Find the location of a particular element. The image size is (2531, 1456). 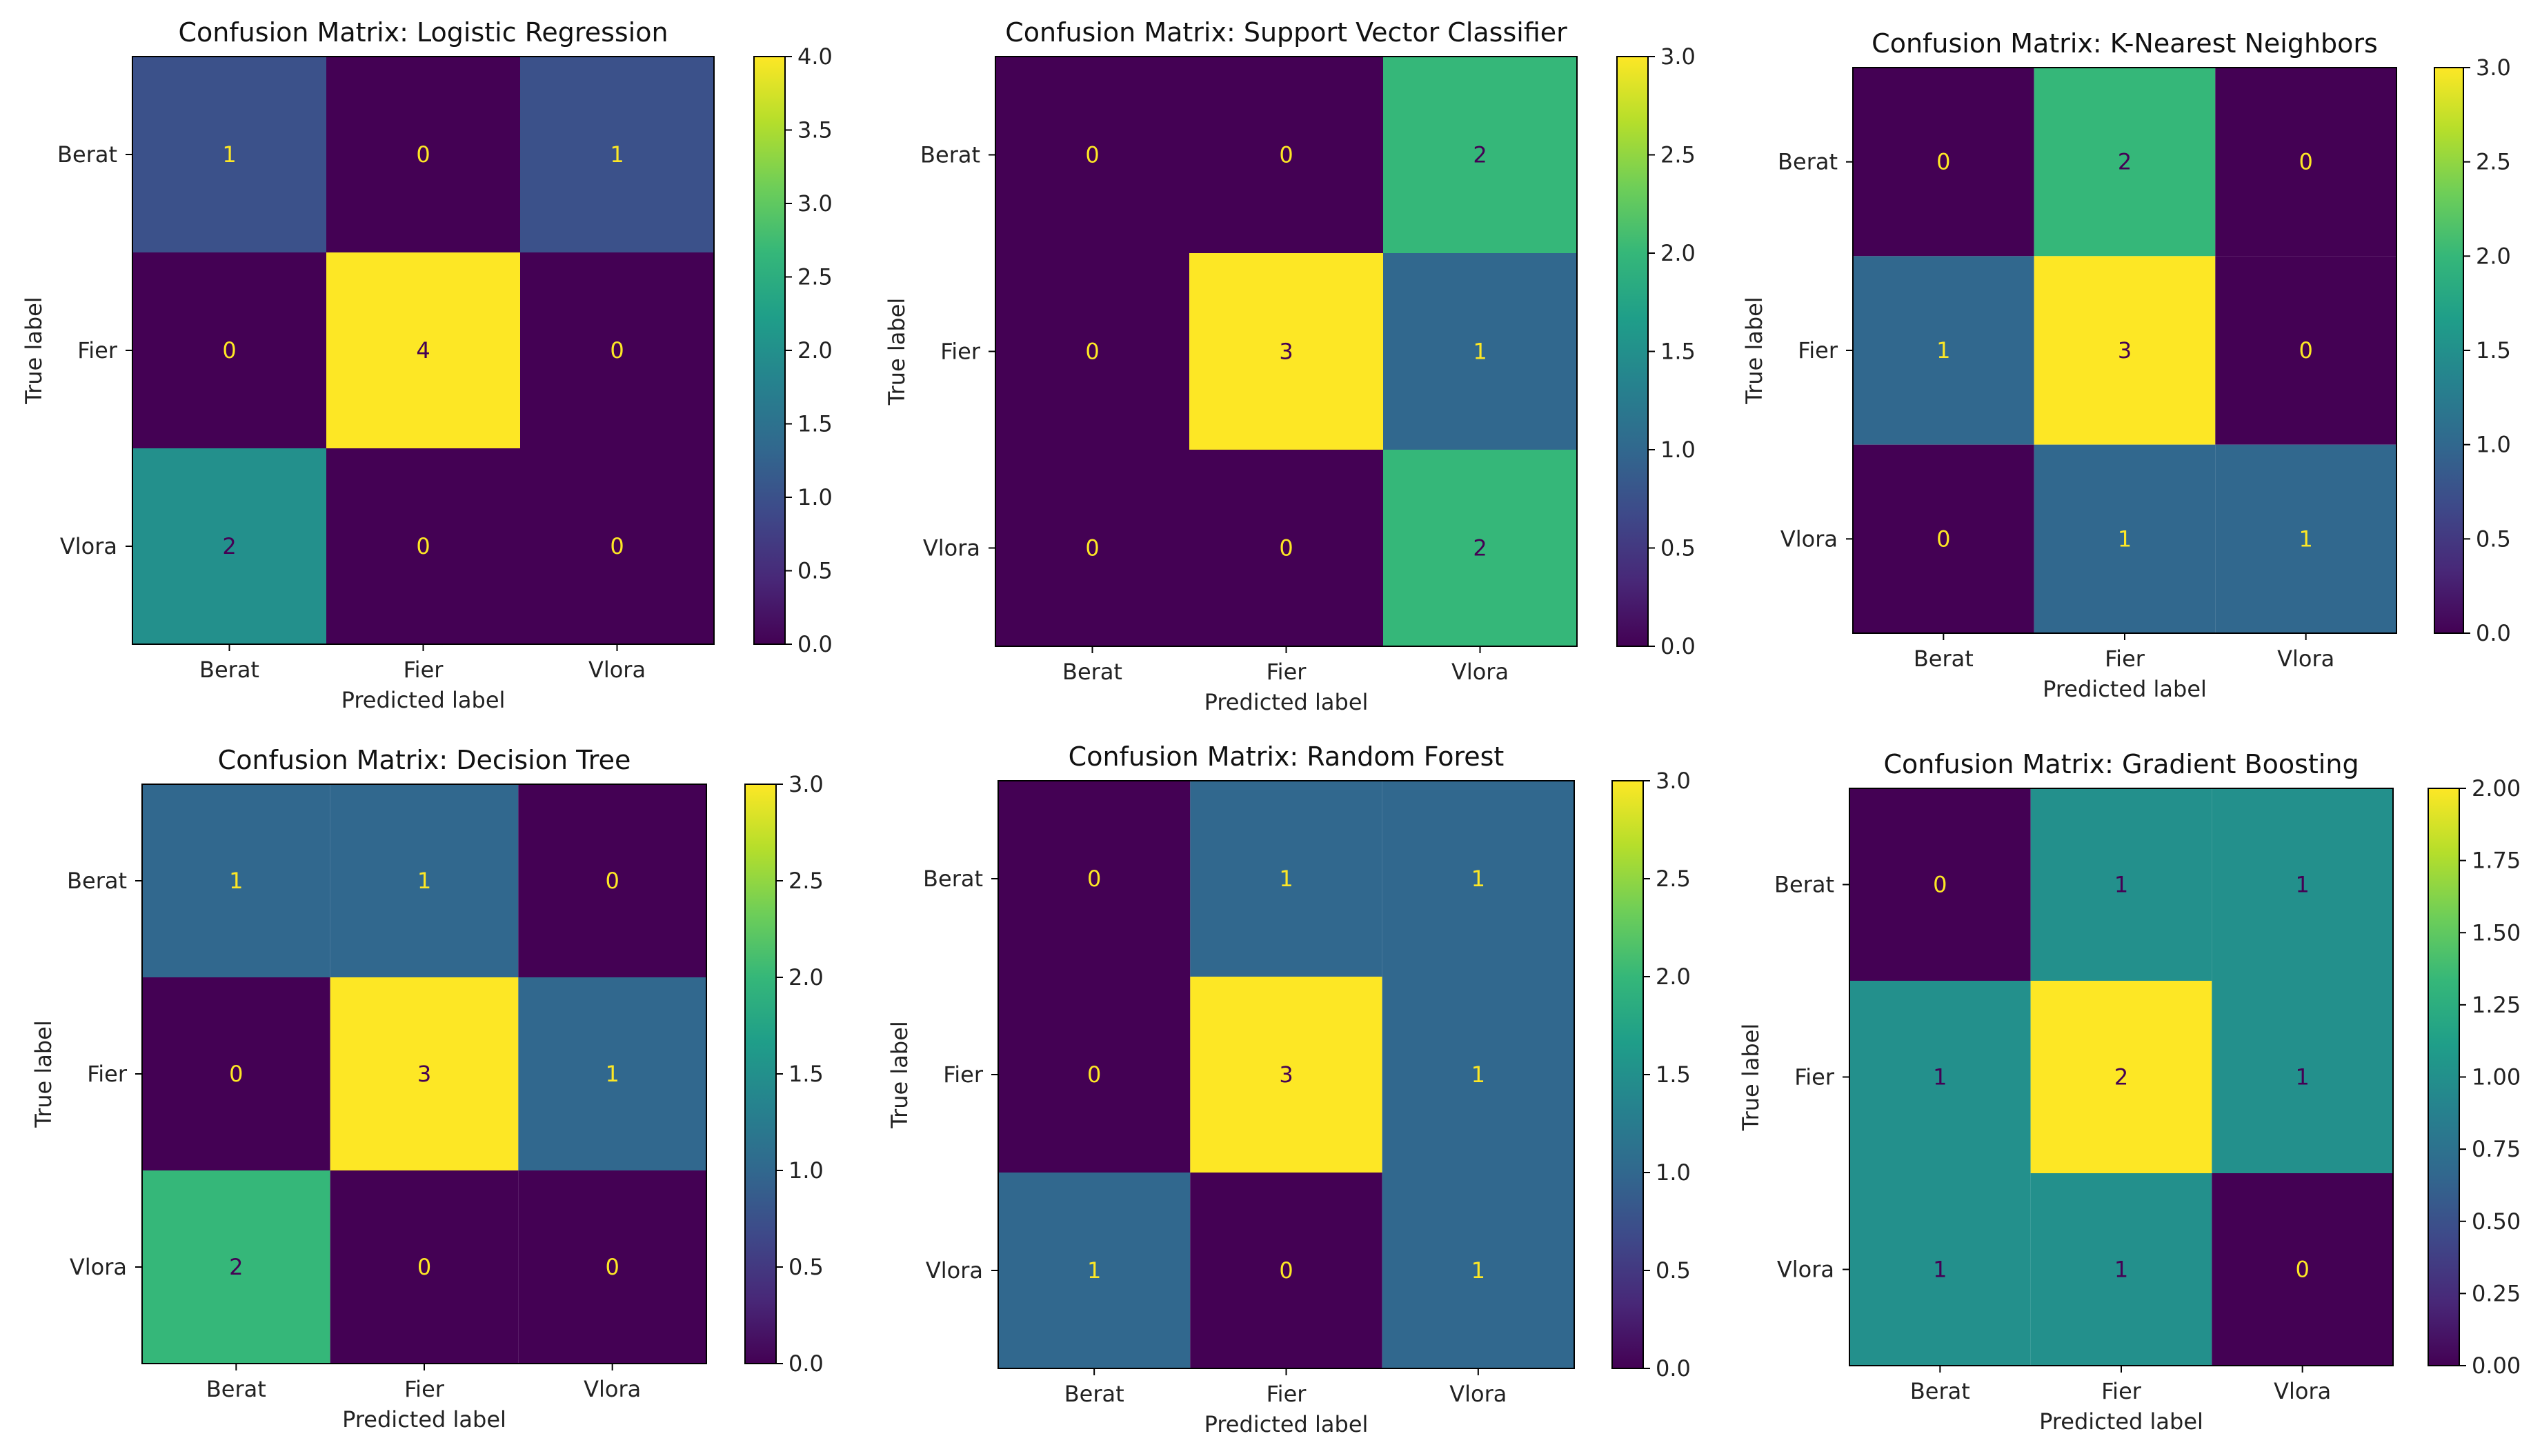

colorbar-tick-label: 1.50 is located at coordinates (2496, 932).